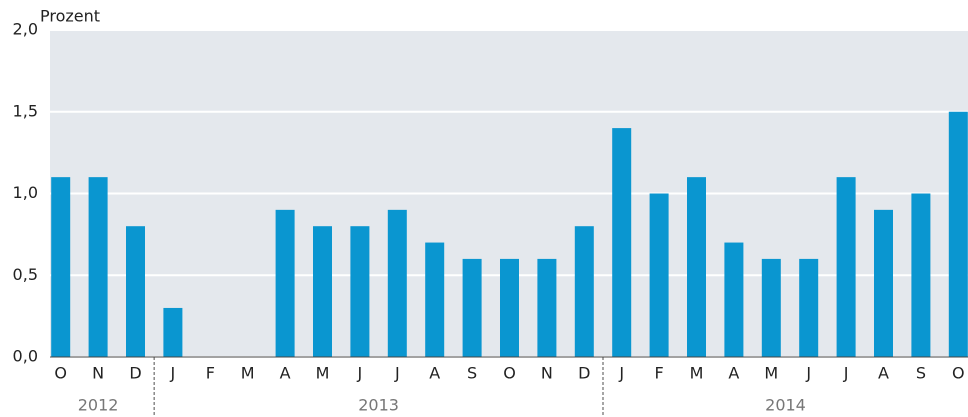 This screenshot has height=417, width=968. Describe the element at coordinates (70, 16) in the screenshot. I see `y-axis-label: Prozent` at that location.